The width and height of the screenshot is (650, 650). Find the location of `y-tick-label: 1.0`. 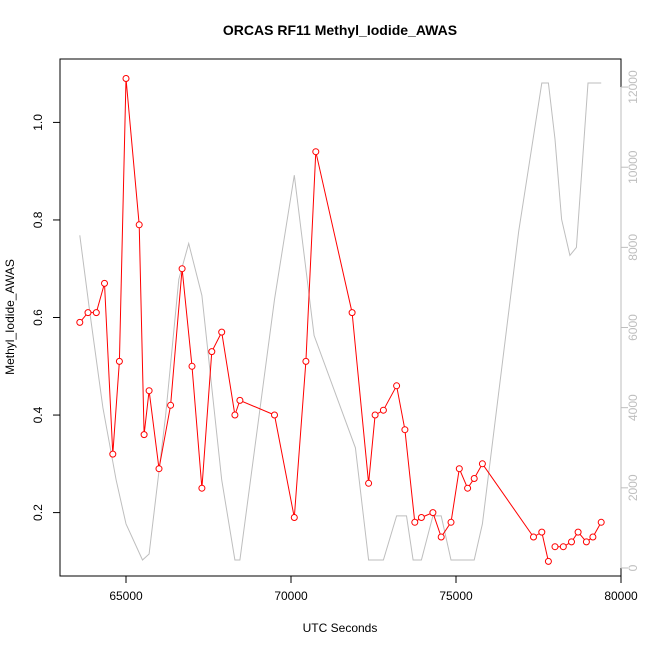

y-tick-label: 1.0 is located at coordinates (38, 122).